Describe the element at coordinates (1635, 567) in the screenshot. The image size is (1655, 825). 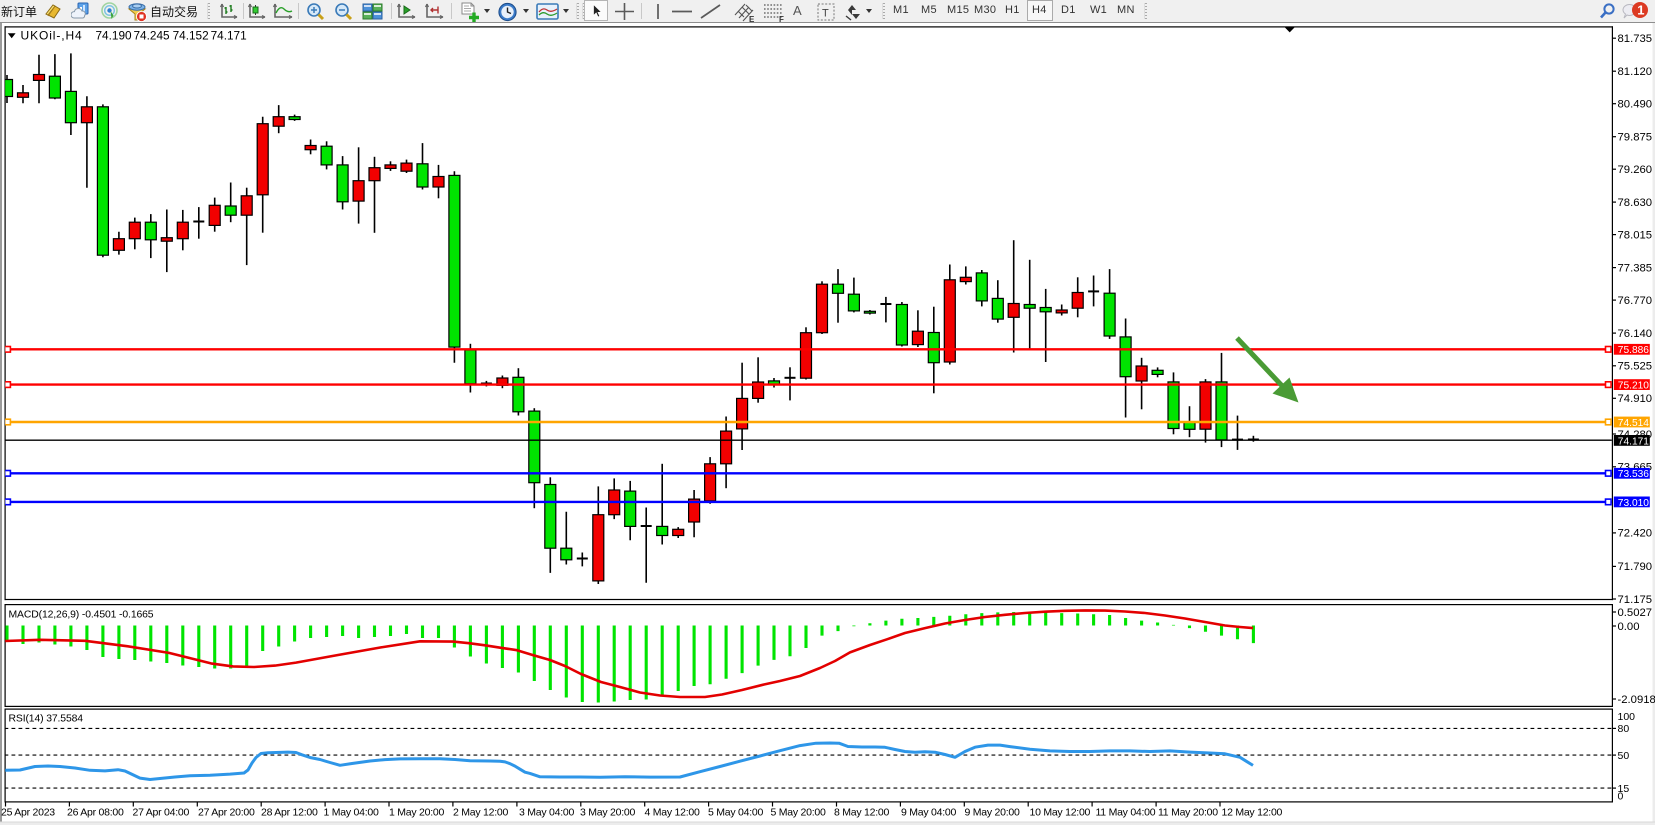
I see `svg-text: 71.790` at that location.